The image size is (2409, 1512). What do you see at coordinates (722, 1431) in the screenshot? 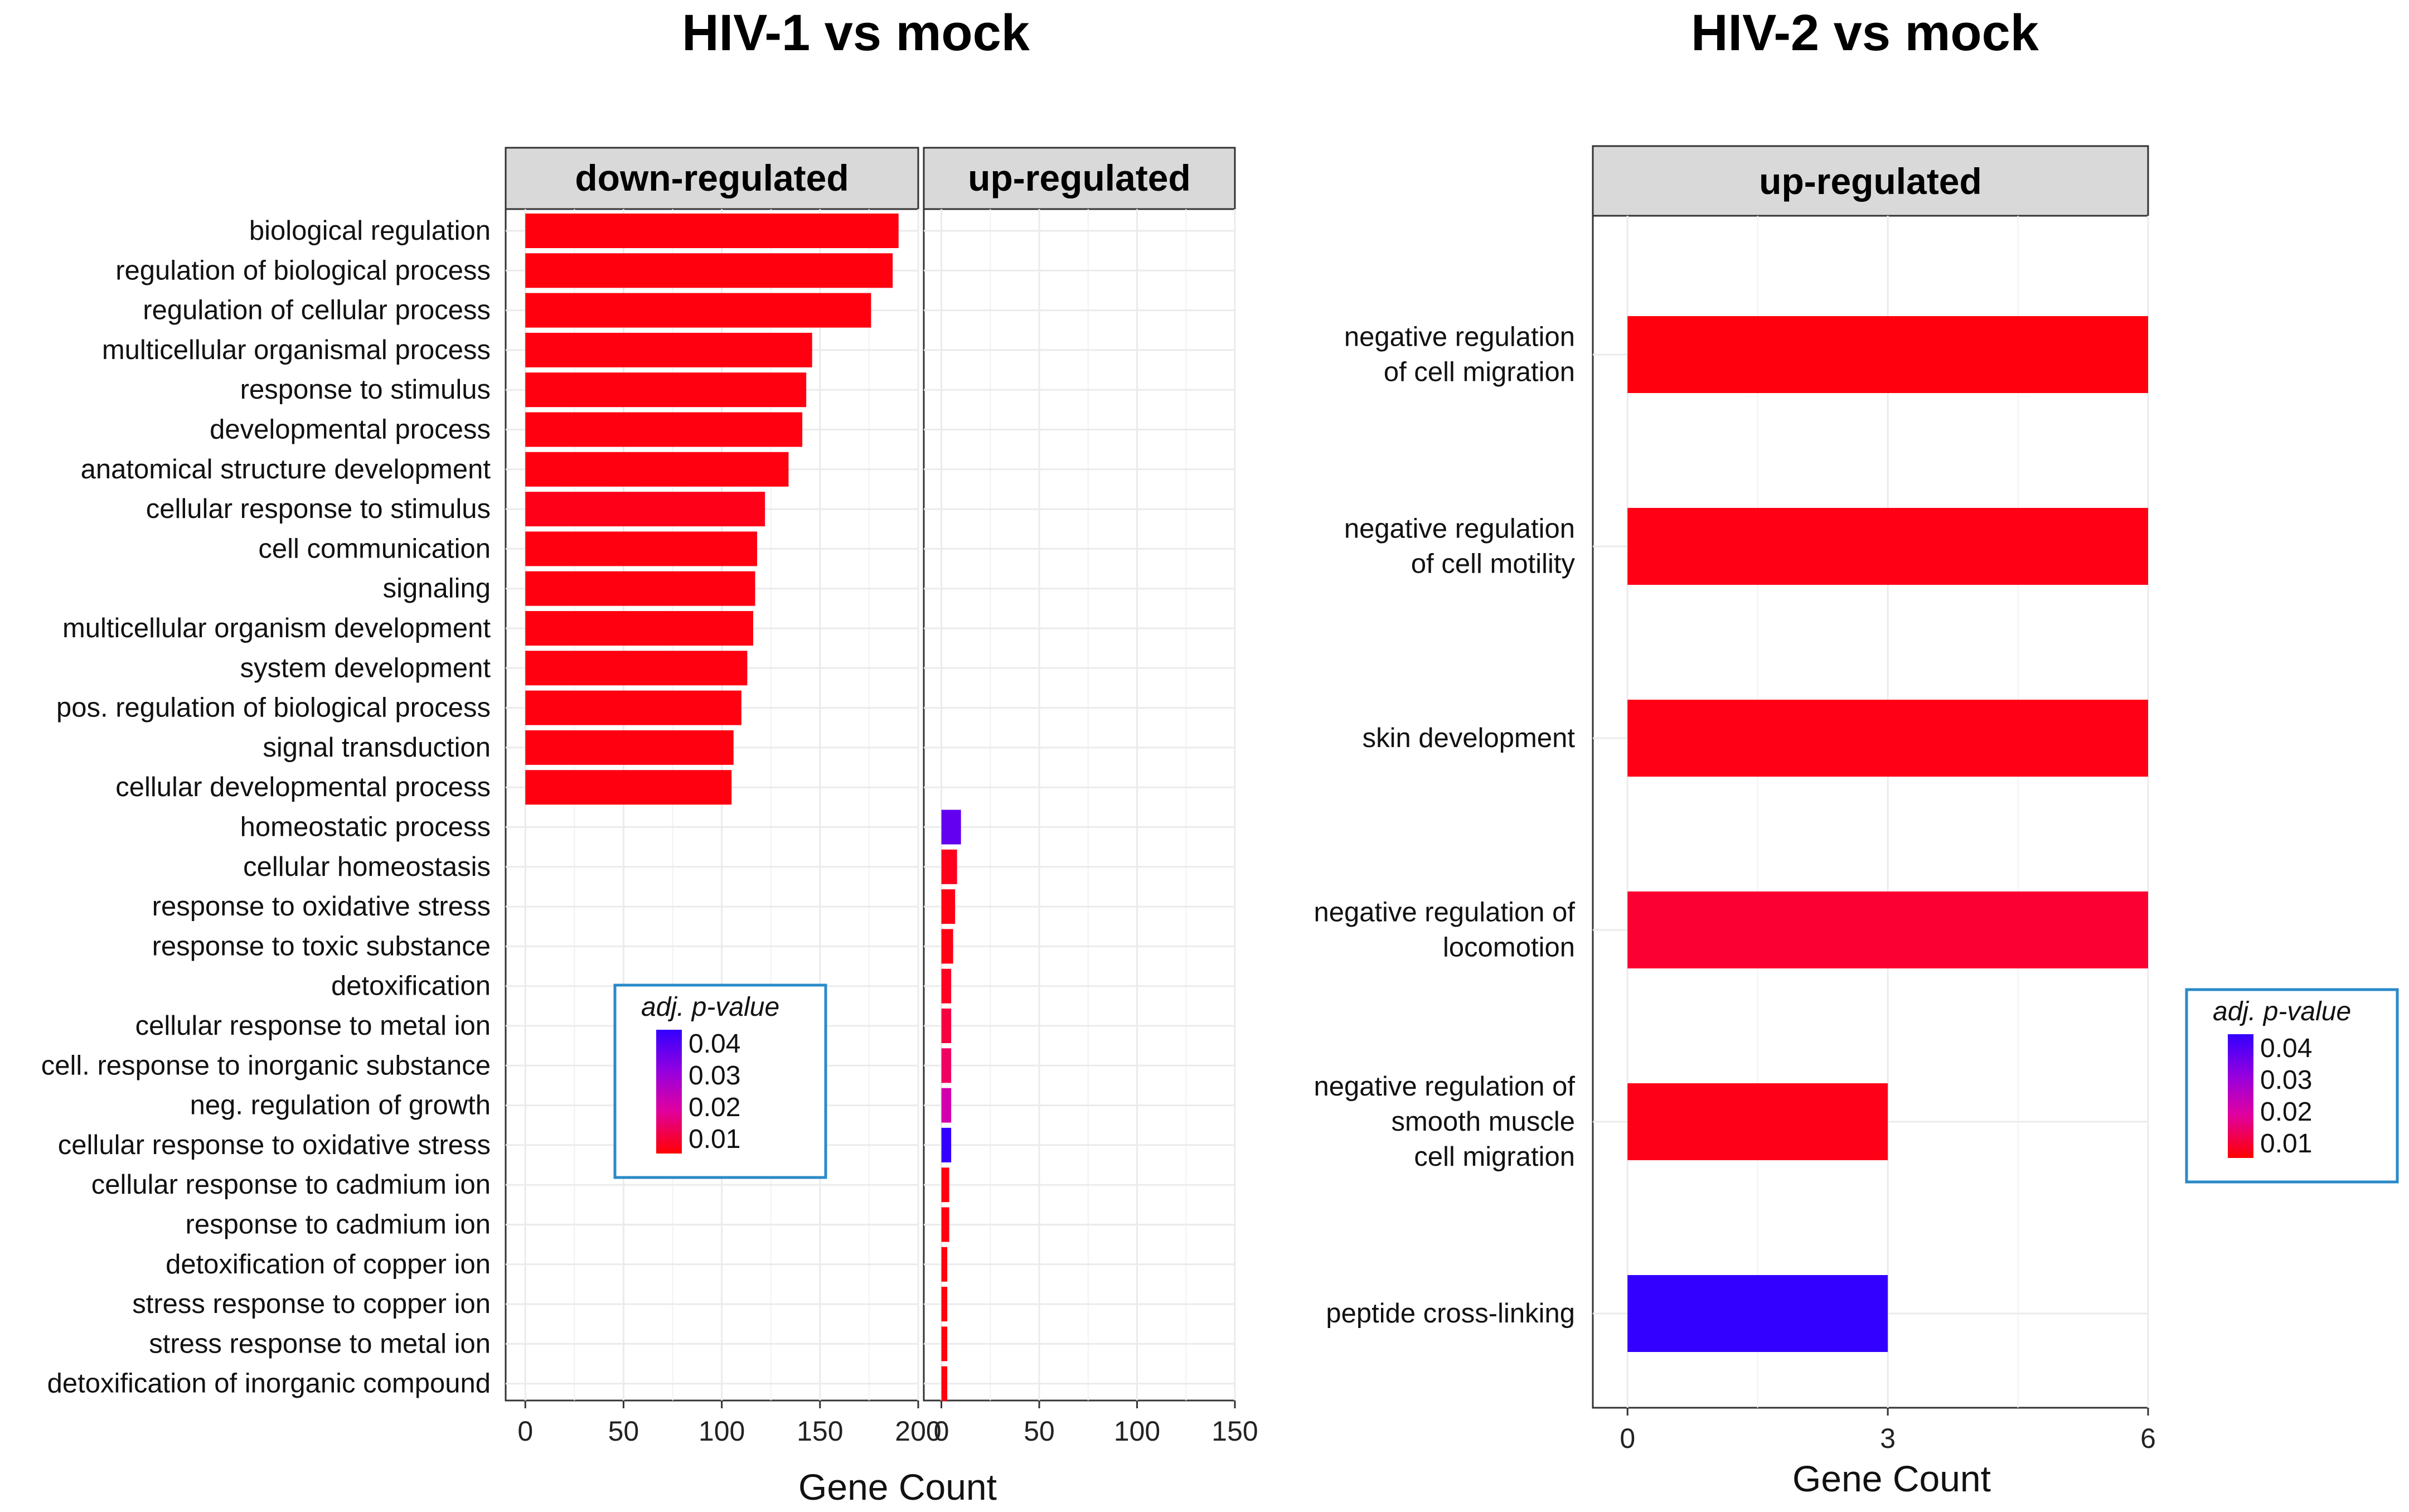
I see `hiv1-down-tick-label-100: 100` at bounding box center [722, 1431].